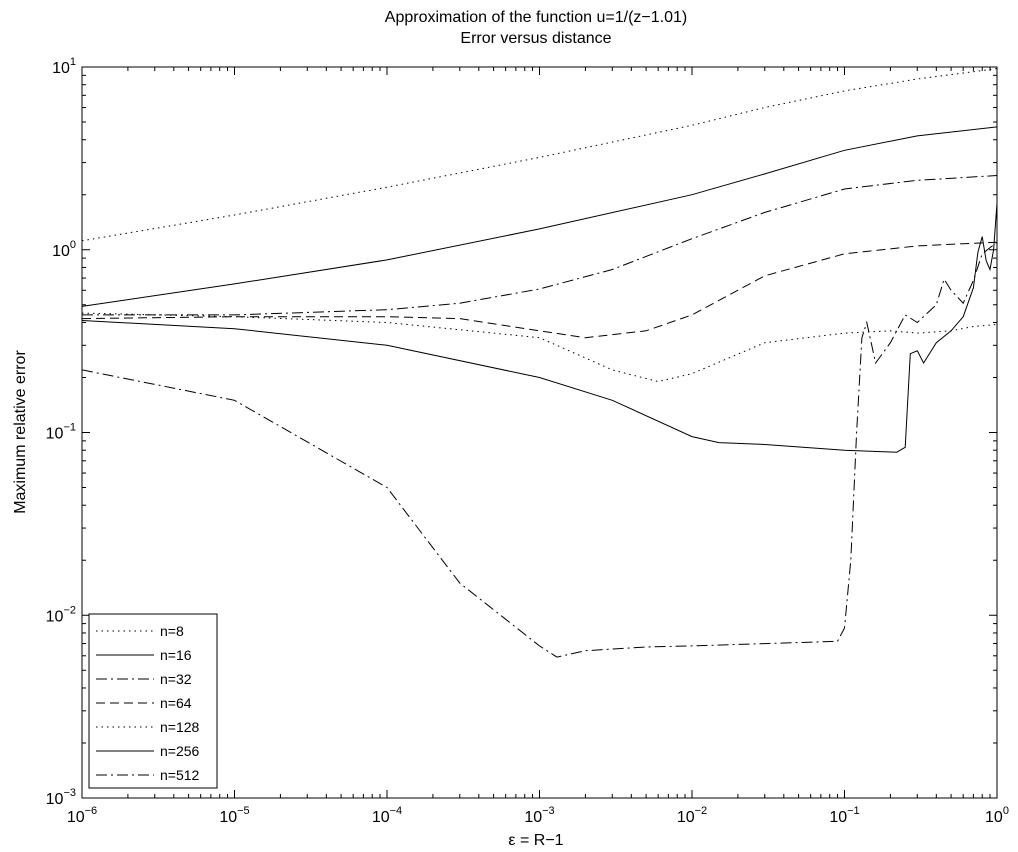 This screenshot has width=1018, height=852. I want to click on x-tick-label: 10⁻², so click(692, 815).